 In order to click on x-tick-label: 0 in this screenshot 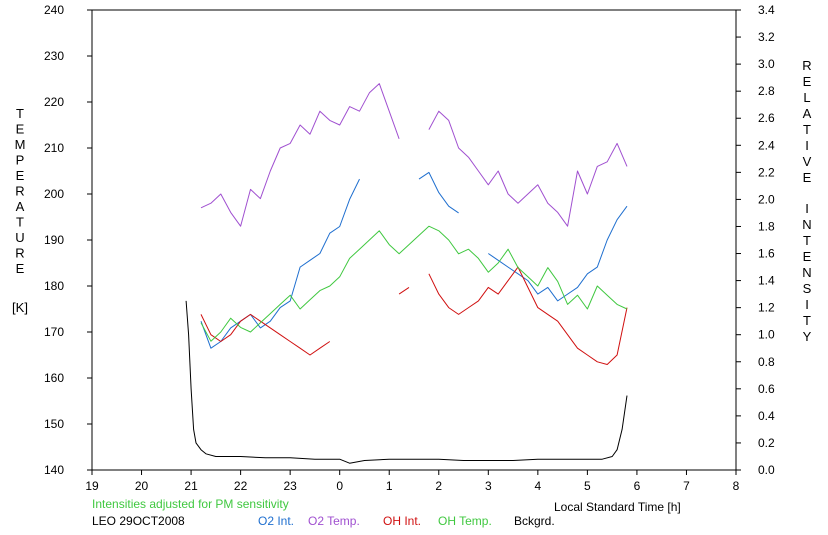, I will do `click(339, 486)`.